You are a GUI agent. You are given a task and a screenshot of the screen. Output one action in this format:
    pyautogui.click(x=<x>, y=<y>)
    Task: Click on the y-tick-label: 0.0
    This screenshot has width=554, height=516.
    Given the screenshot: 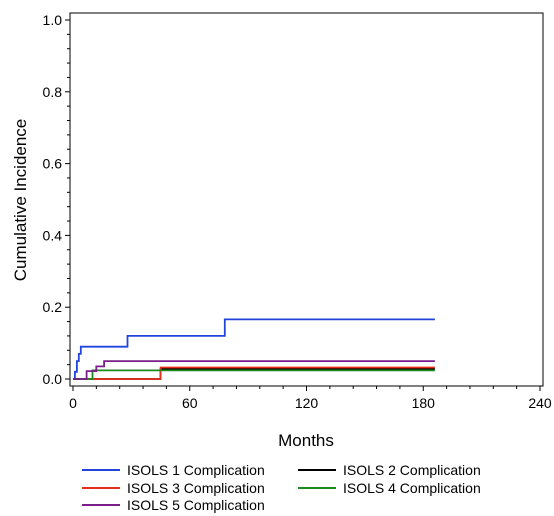 What is the action you would take?
    pyautogui.click(x=53, y=379)
    